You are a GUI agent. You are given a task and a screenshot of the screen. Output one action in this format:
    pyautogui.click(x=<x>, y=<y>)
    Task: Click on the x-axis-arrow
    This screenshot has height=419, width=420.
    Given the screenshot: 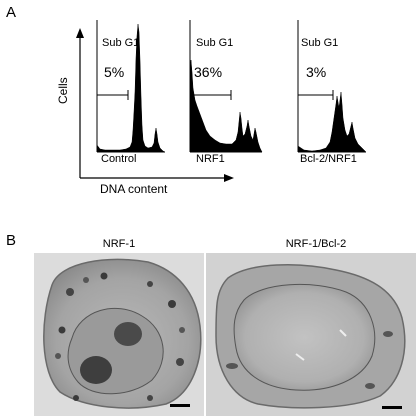 What is the action you would take?
    pyautogui.click(x=229, y=178)
    